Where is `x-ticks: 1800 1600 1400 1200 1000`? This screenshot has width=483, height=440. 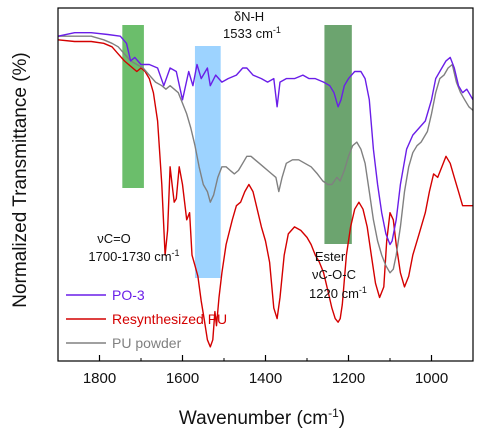 x-ticks: 1800 1600 1400 1200 1000 is located at coordinates (265, 371).